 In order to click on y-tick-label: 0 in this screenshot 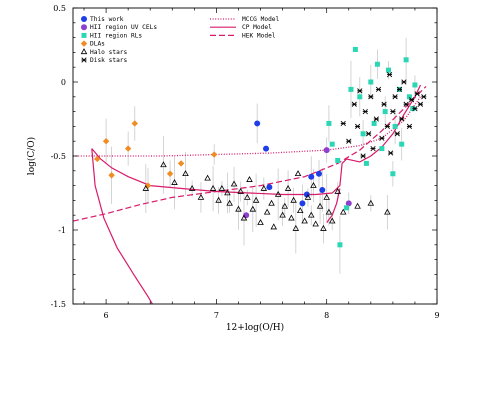, I will do `click(63, 82)`.